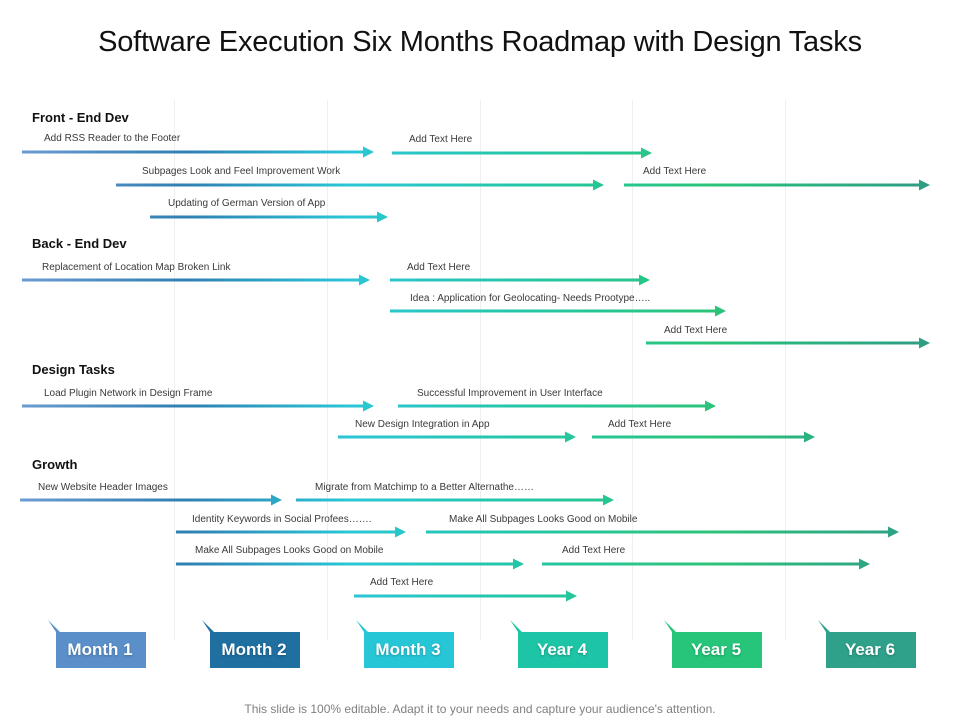  Describe the element at coordinates (870, 649) in the screenshot. I see `period-label: Year 6` at that location.